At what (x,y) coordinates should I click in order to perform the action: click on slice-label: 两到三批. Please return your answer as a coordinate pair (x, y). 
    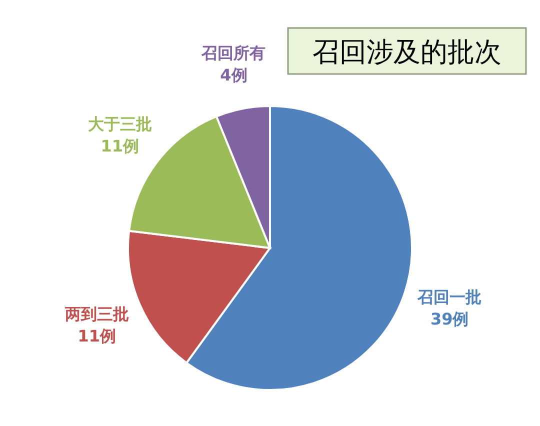
    Looking at the image, I should click on (96, 314).